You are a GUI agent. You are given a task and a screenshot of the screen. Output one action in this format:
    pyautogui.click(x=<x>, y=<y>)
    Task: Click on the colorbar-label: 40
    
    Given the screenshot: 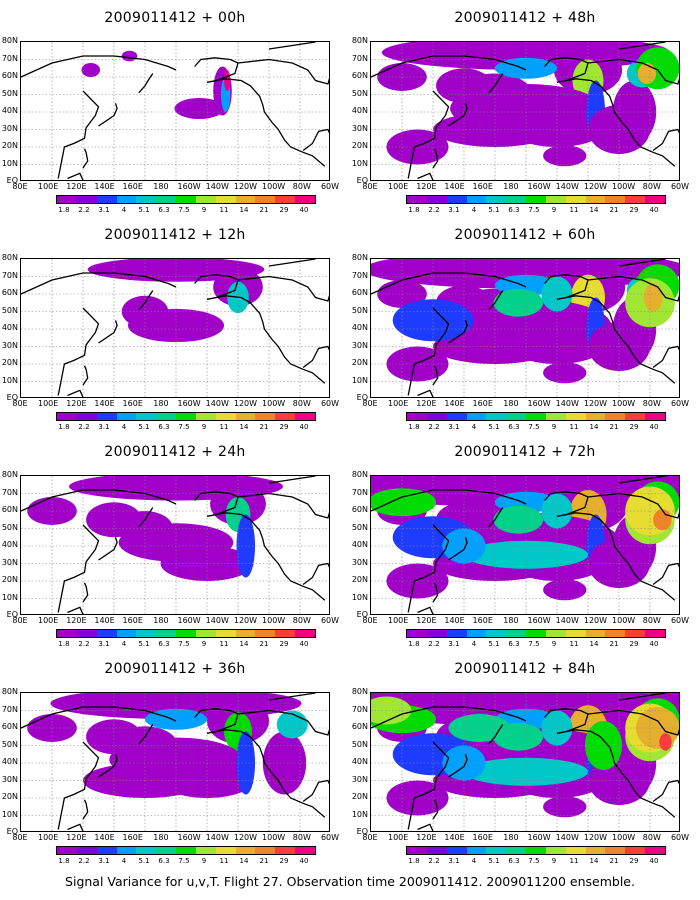 What is the action you would take?
    pyautogui.click(x=654, y=644)
    